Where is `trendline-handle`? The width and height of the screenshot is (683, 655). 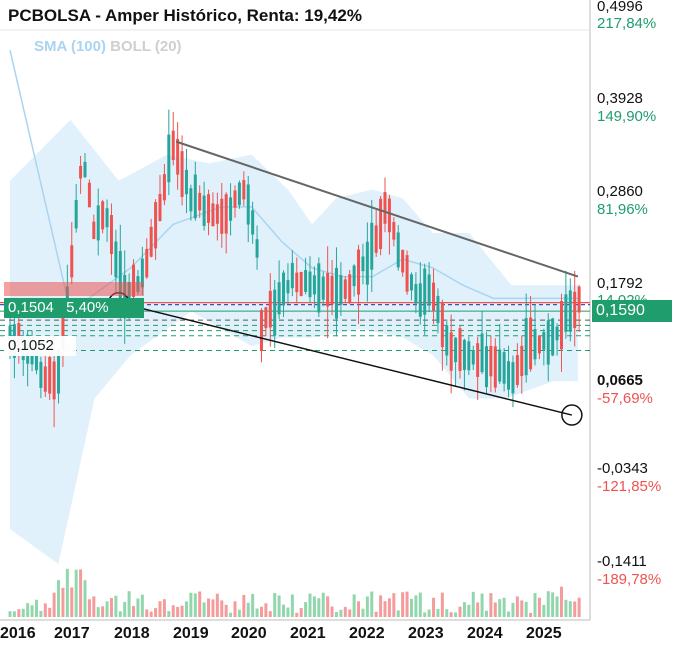
trendline-handle is located at coordinates (572, 415).